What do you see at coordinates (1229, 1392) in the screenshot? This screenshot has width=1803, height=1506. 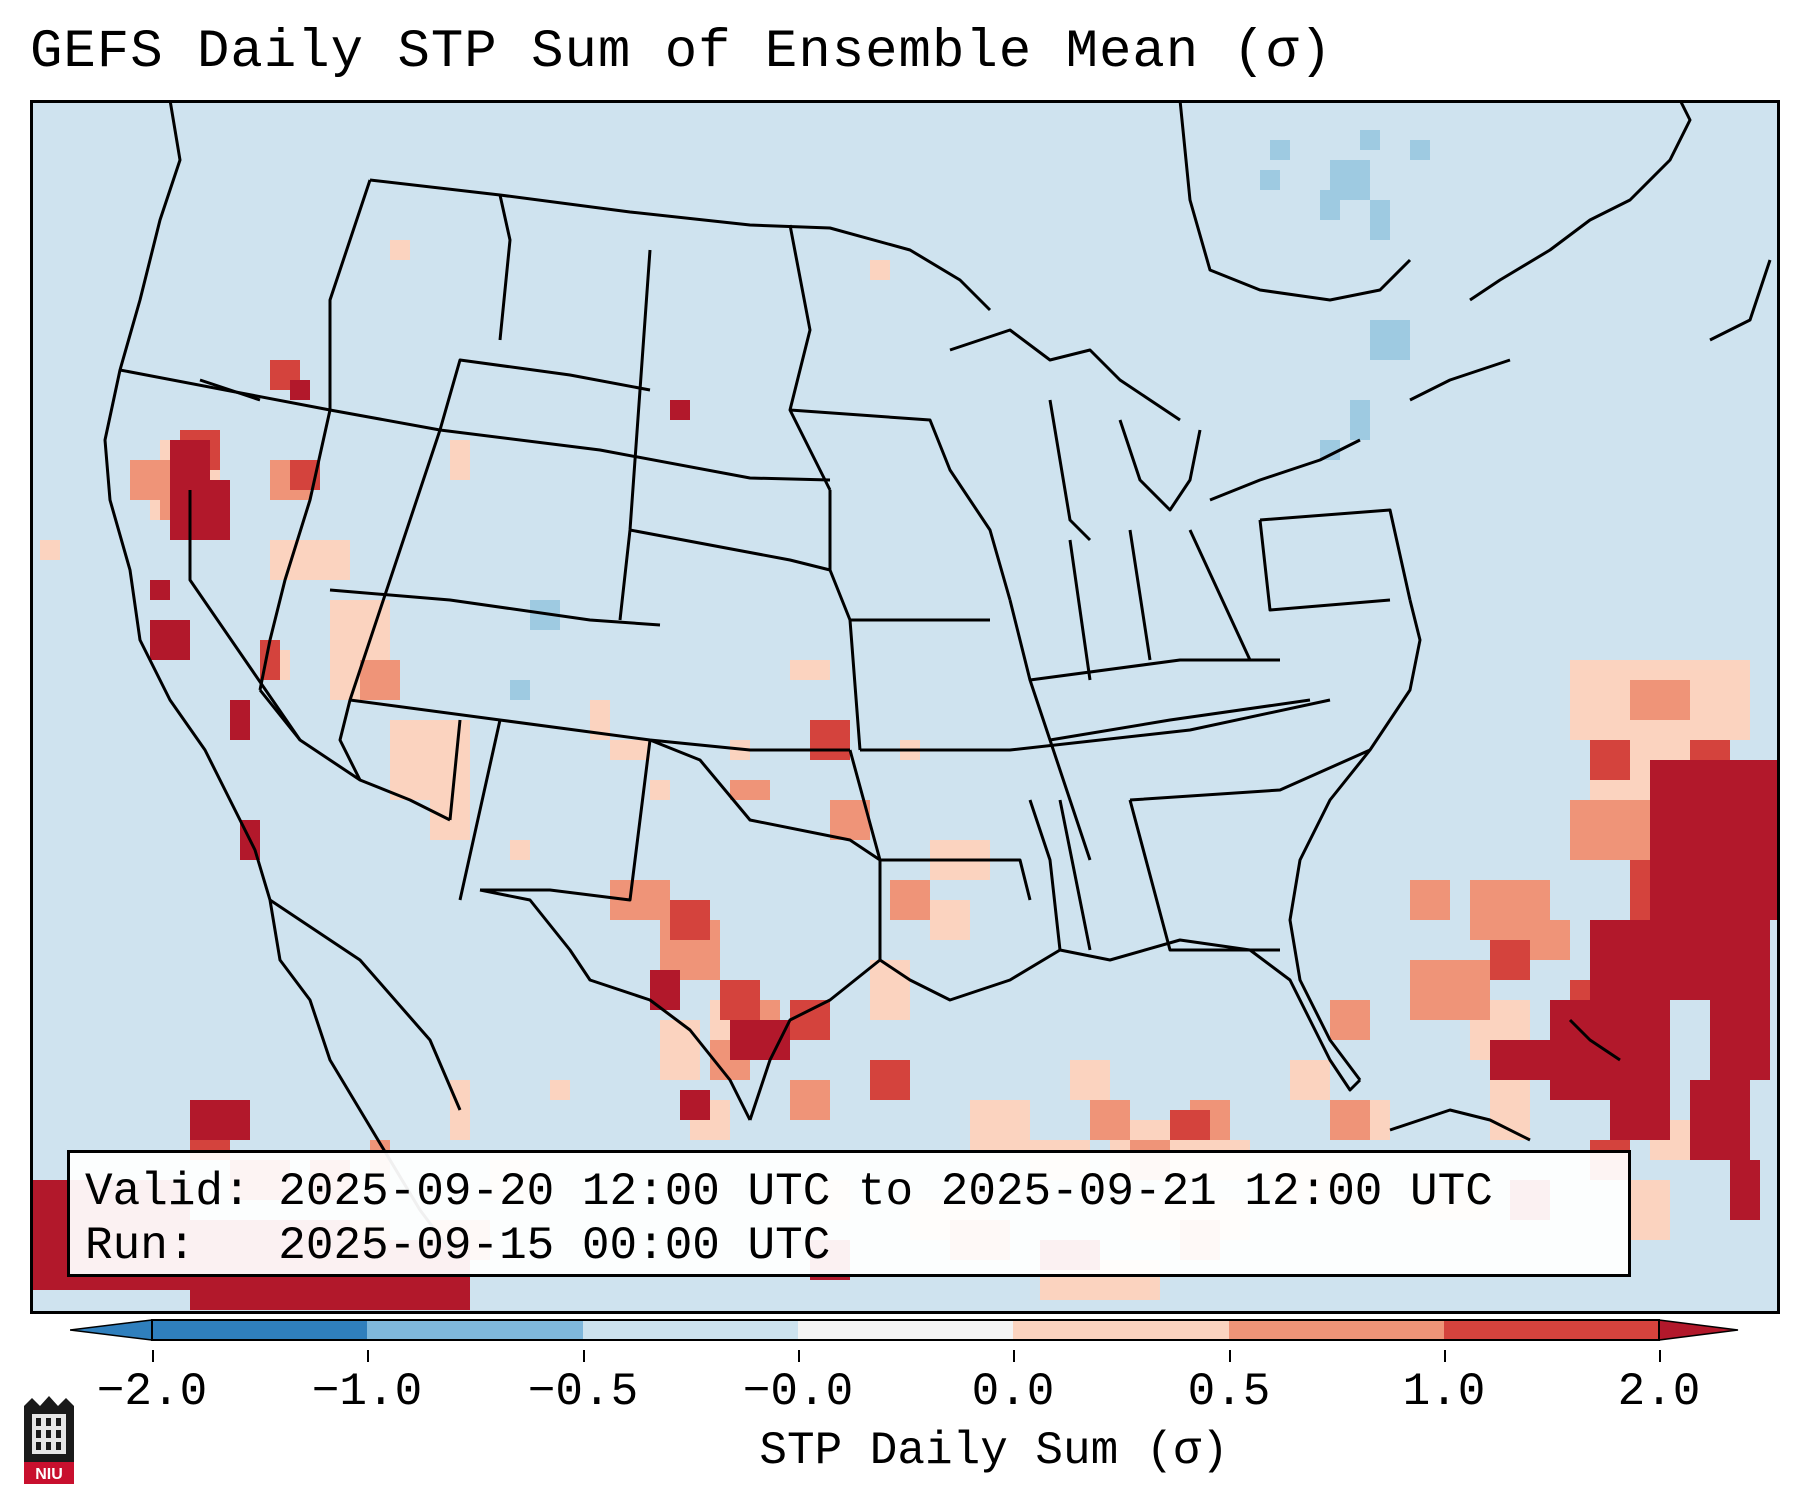 I see `tick-label: 0.5` at bounding box center [1229, 1392].